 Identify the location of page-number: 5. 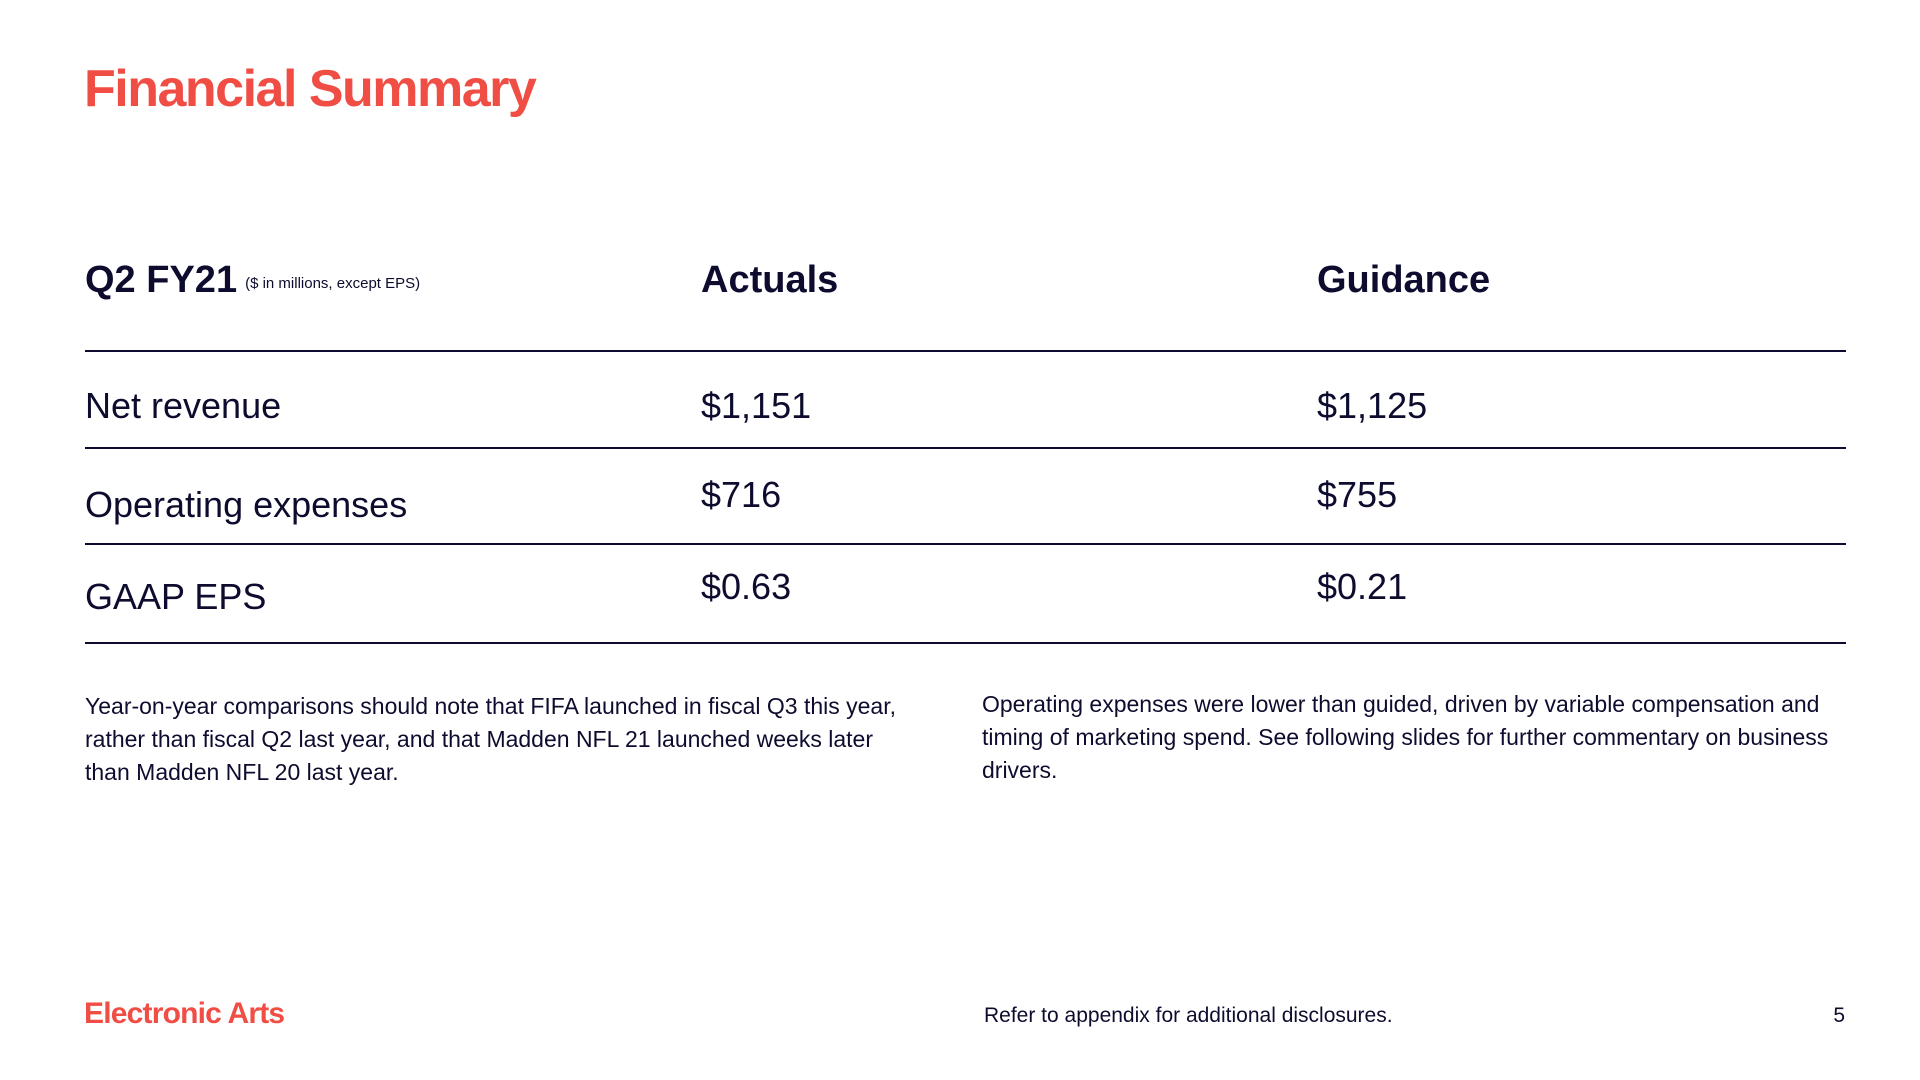
(1839, 1015).